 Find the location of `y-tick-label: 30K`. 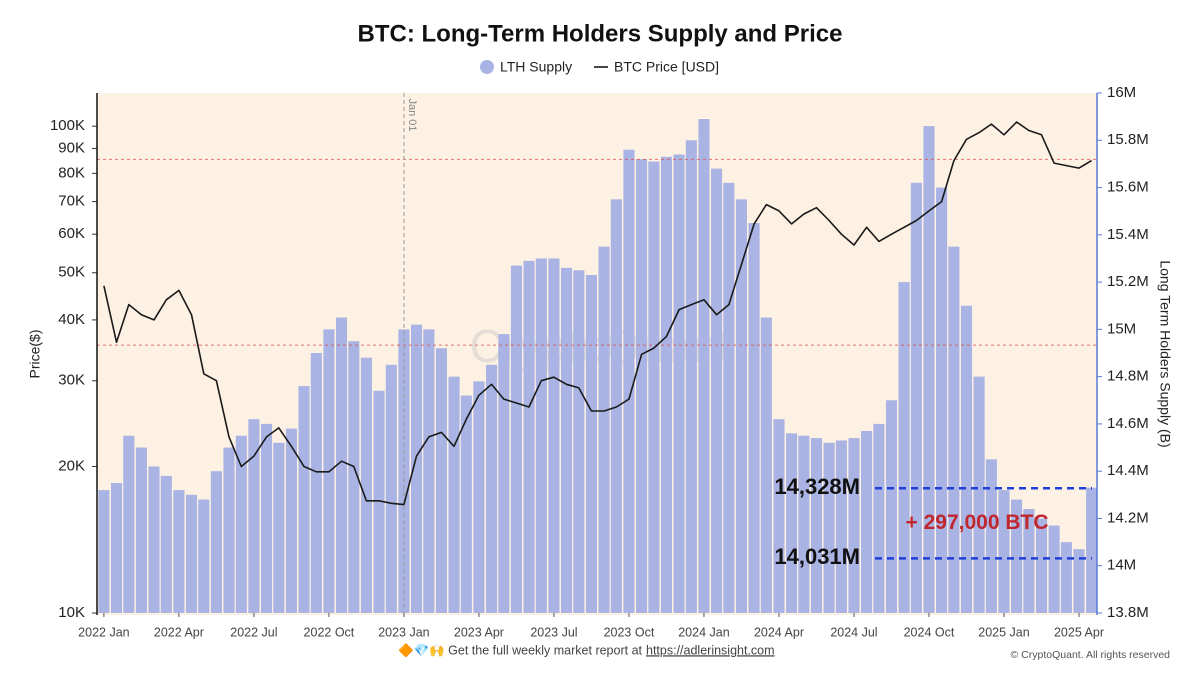

y-tick-label: 30K is located at coordinates (71, 380).